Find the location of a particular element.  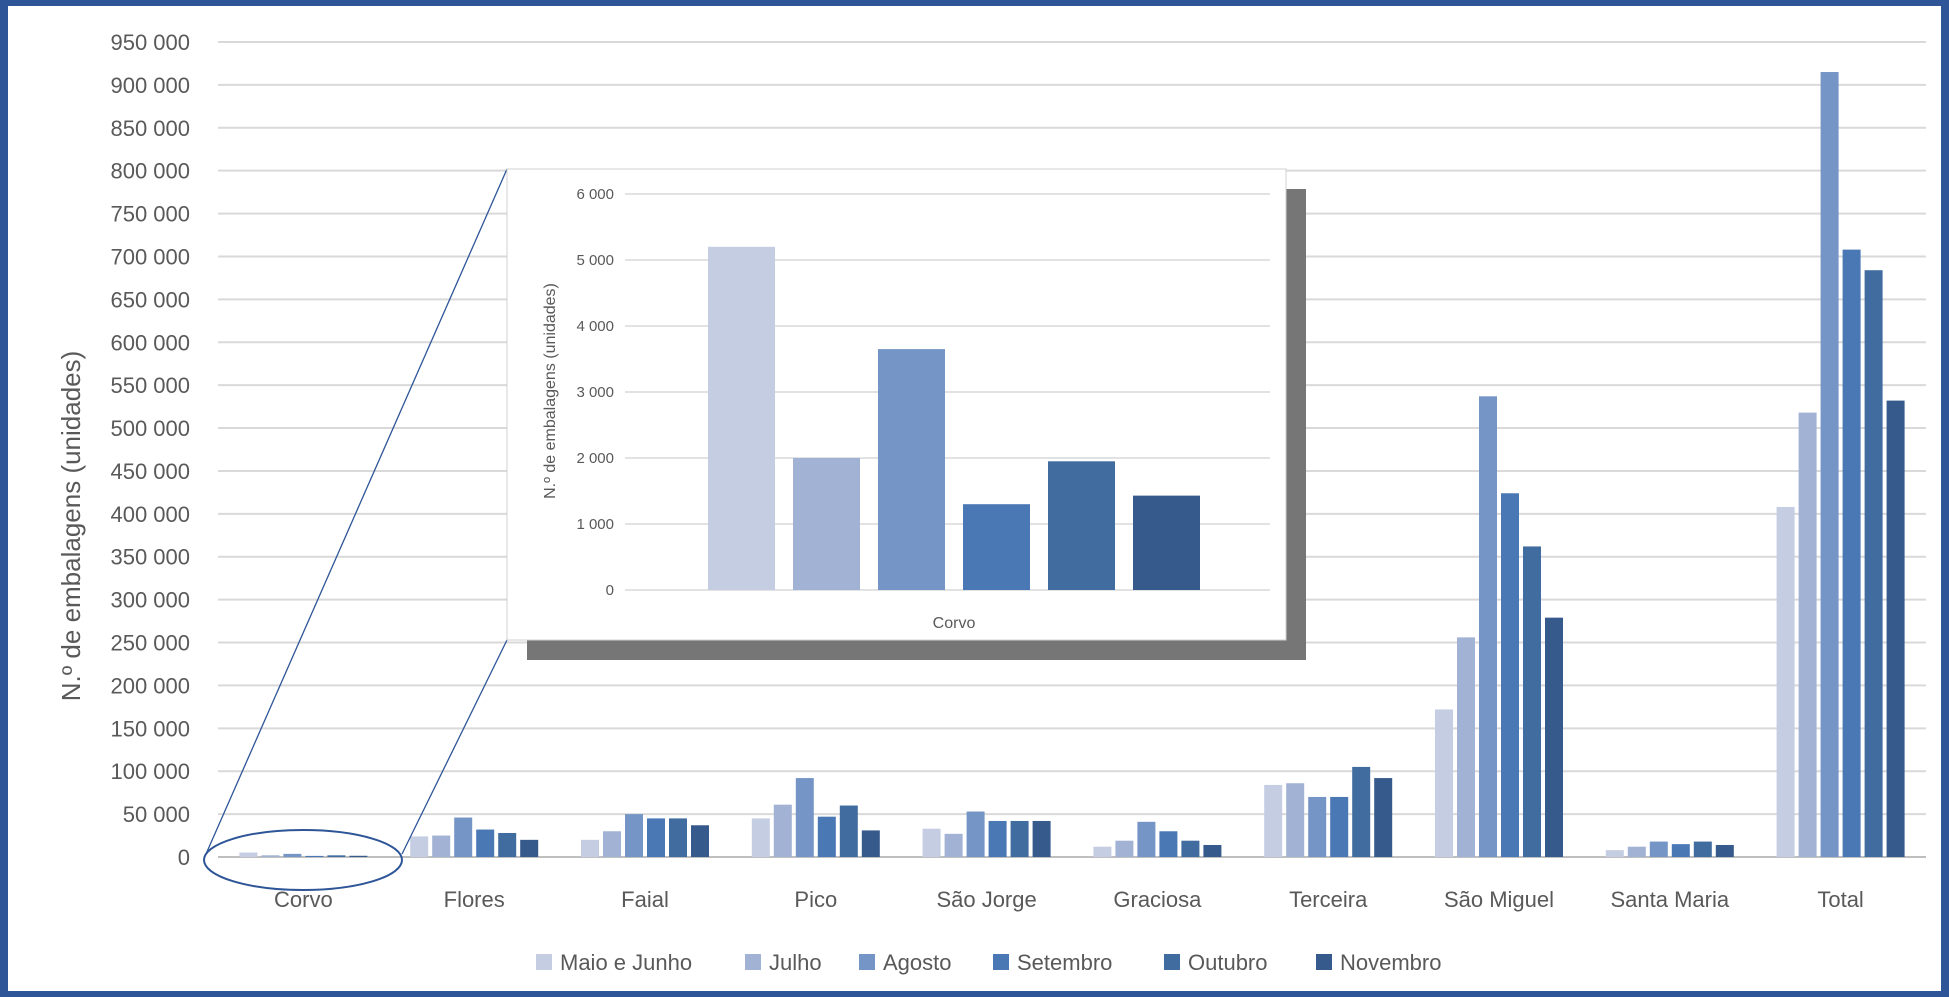

main-x-tick-label: Corvo is located at coordinates (303, 899).